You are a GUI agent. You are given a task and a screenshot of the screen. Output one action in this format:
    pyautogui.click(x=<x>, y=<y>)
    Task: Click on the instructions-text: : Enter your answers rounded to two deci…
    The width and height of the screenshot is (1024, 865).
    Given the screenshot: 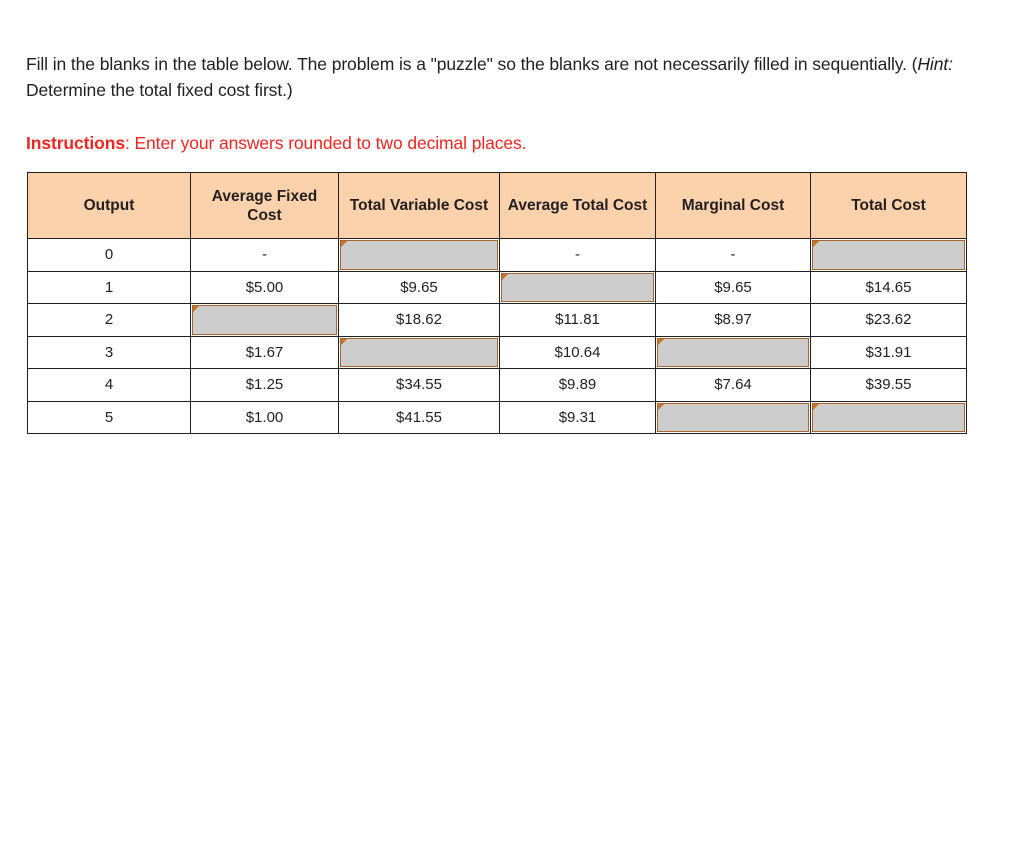 What is the action you would take?
    pyautogui.click(x=325, y=142)
    